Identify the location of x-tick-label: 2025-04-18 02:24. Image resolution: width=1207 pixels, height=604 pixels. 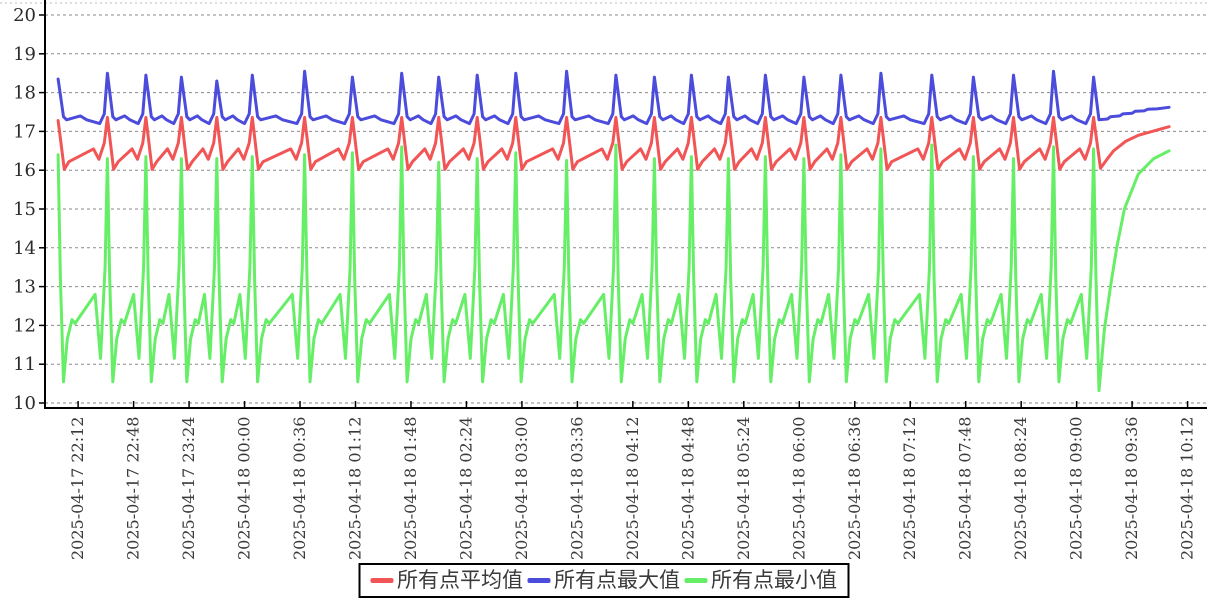
(465, 488).